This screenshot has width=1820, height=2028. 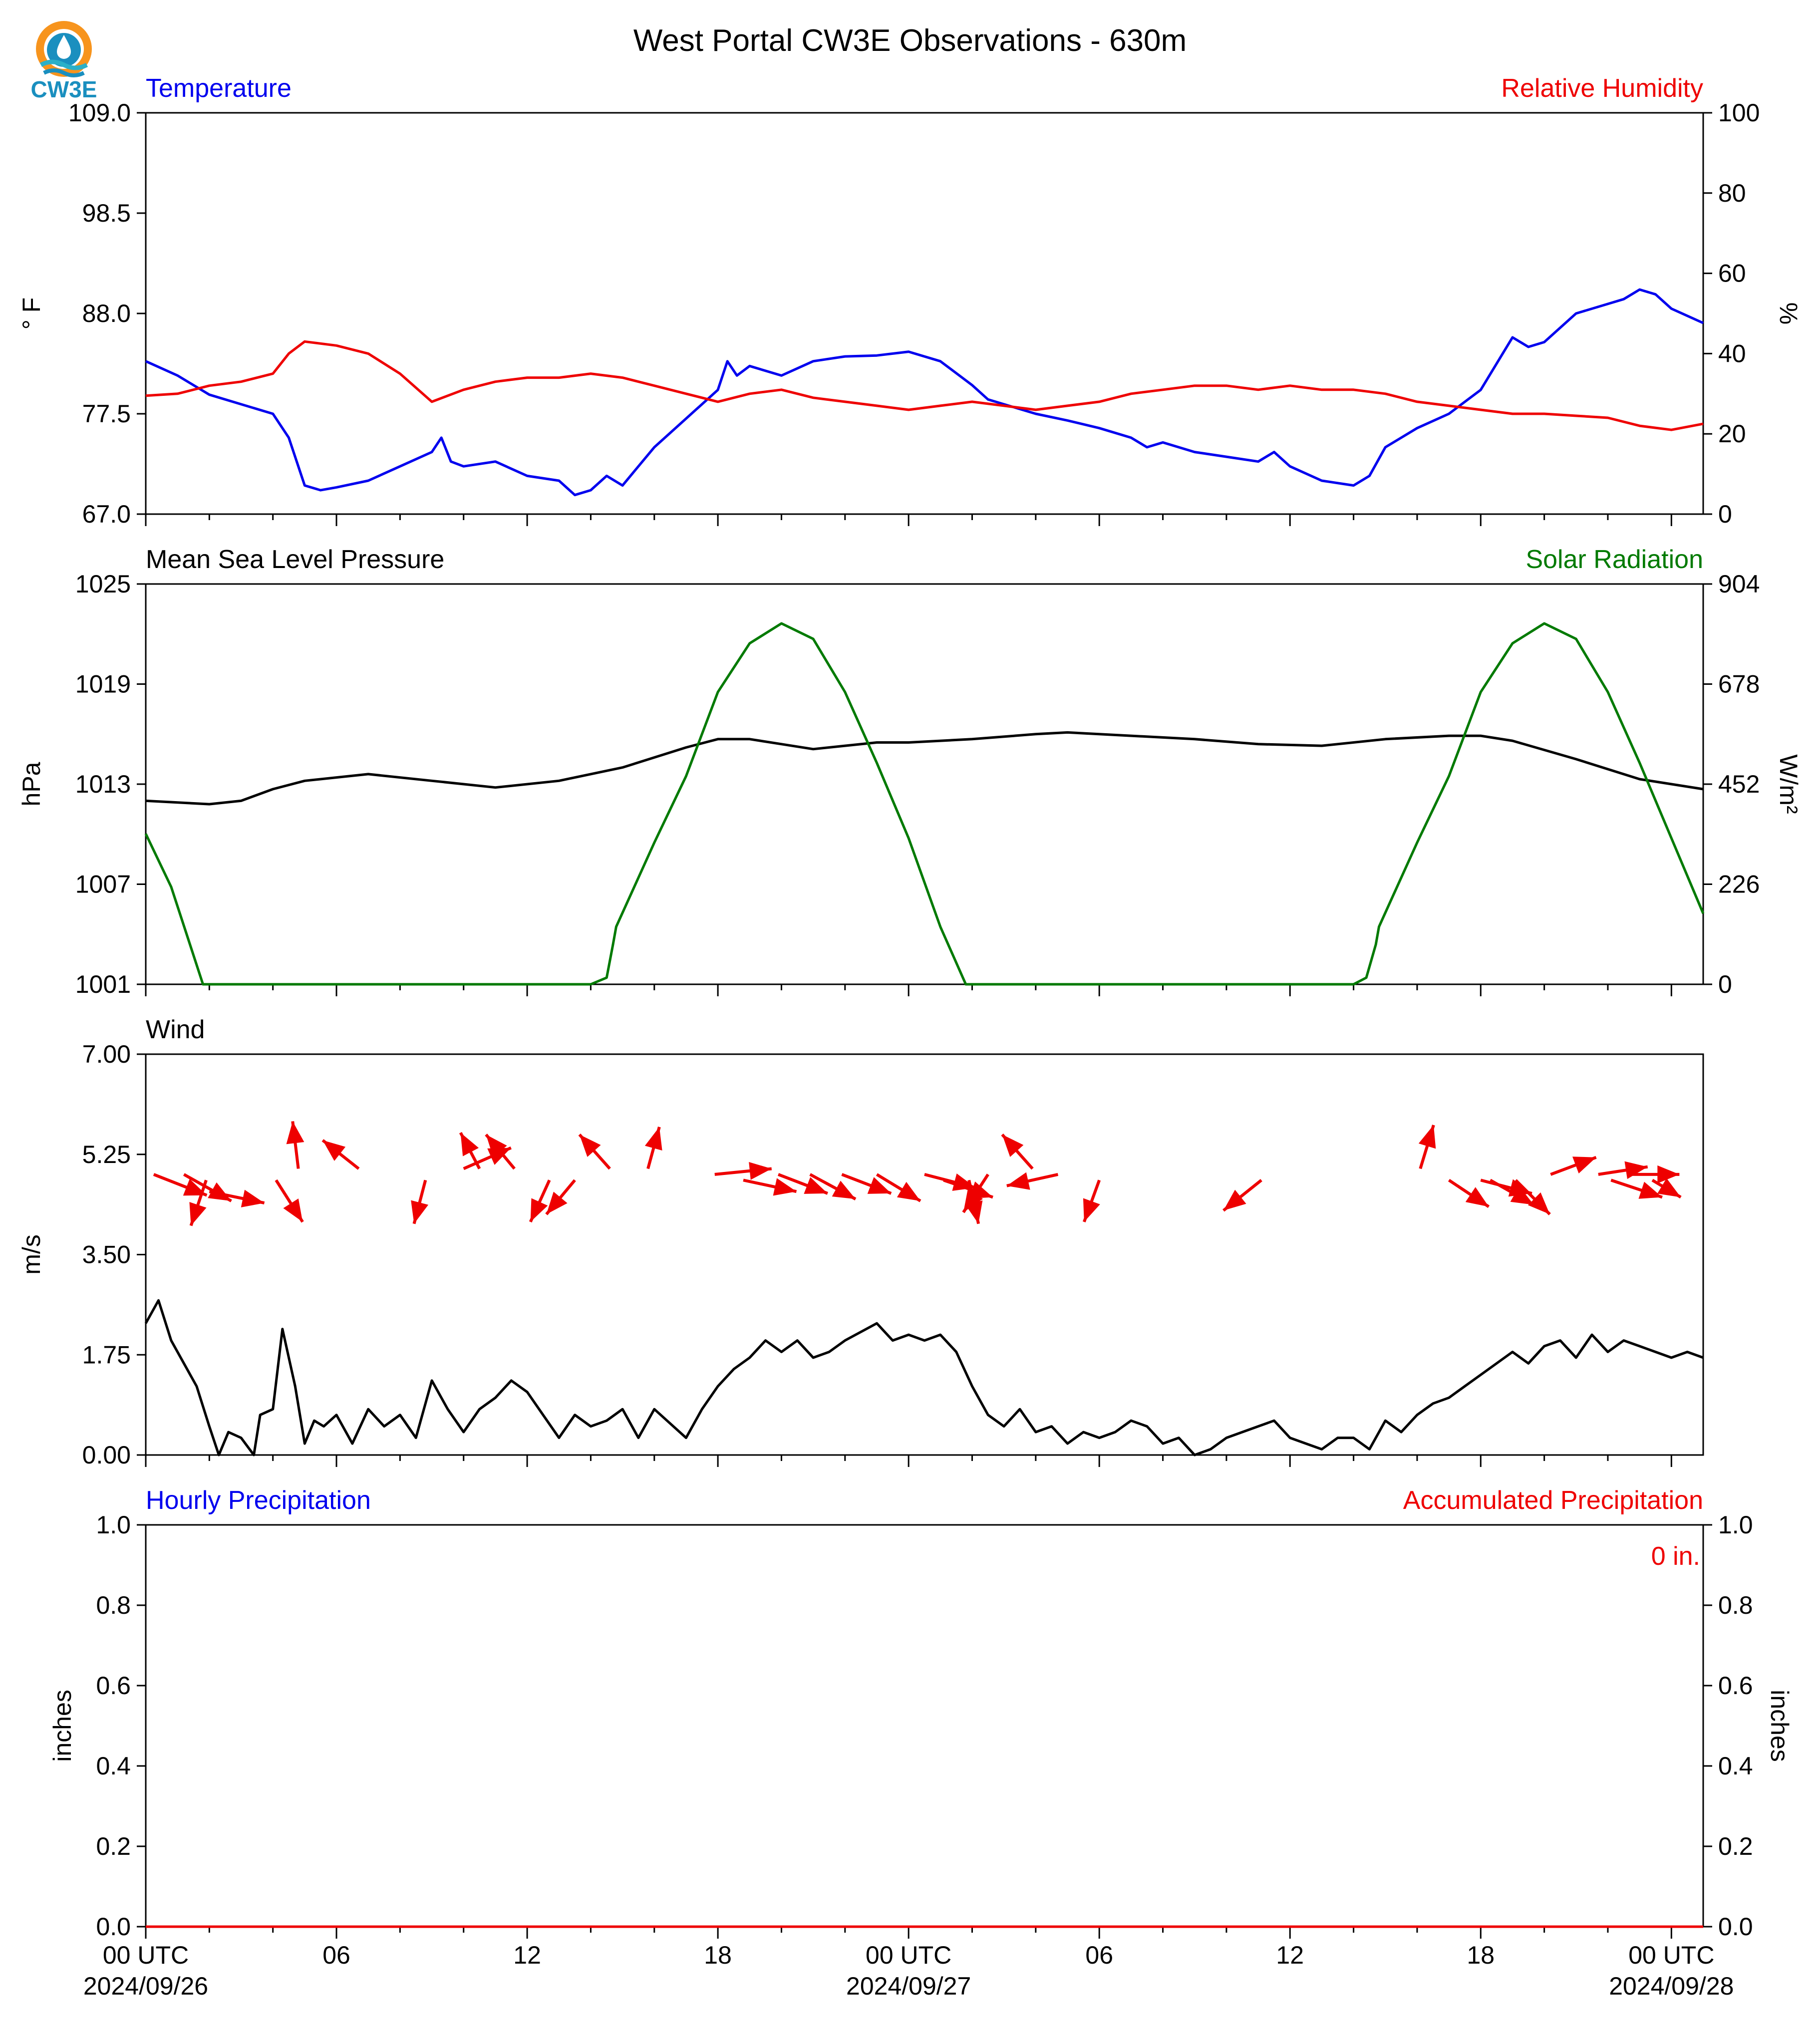 I want to click on y-axis-label: m/s, so click(x=31, y=1254).